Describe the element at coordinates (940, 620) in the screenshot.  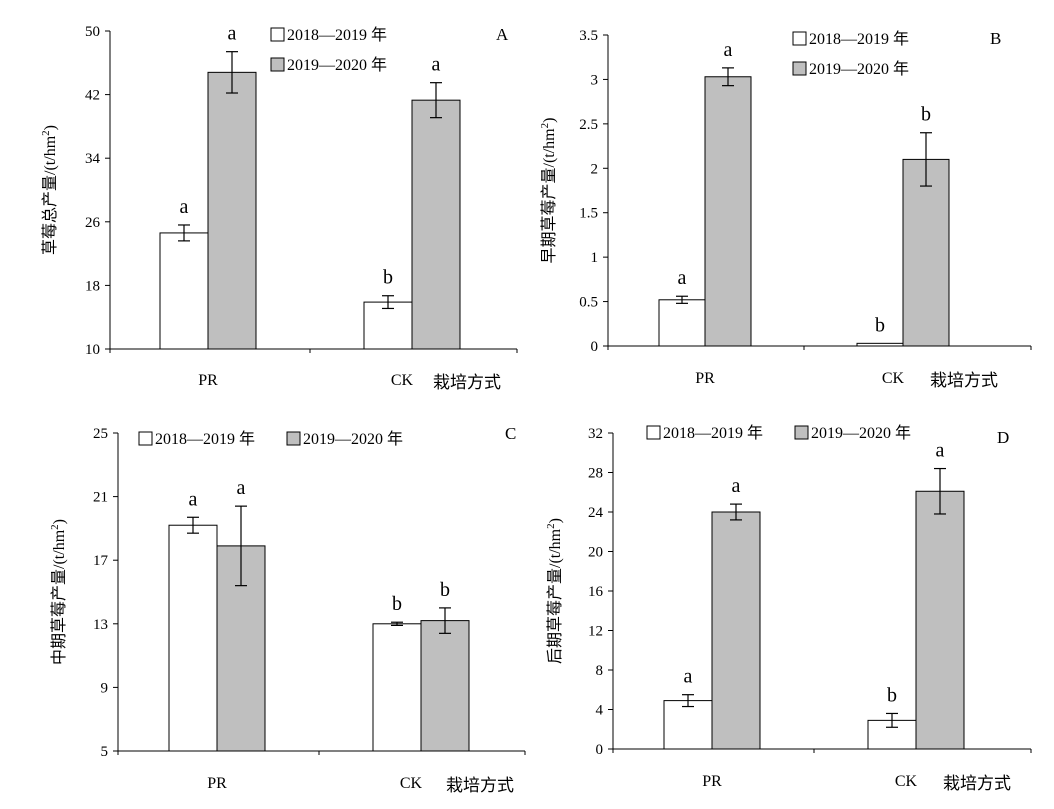
I see `panel-d-bar-ck-s2` at that location.